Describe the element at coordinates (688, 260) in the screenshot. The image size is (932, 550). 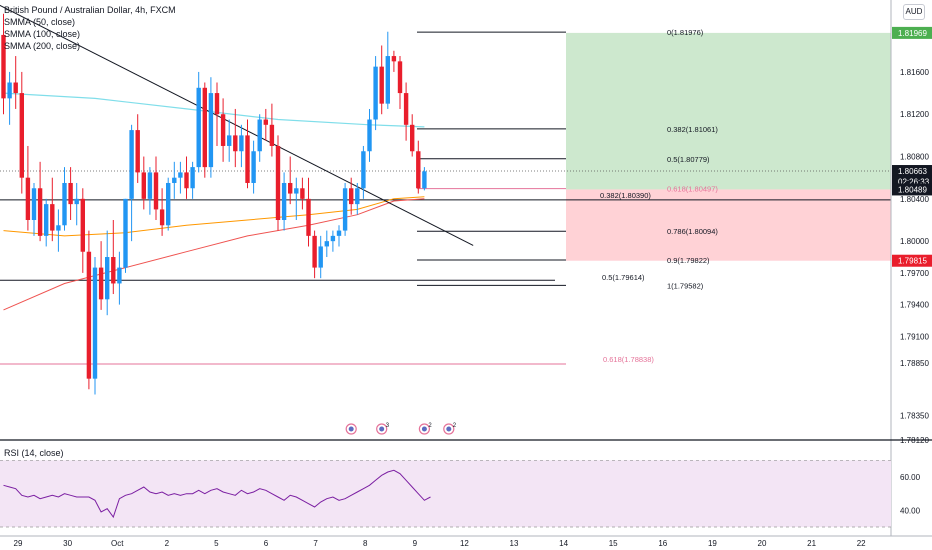
I see `fib-level-label: 0.9(1.79822)` at that location.